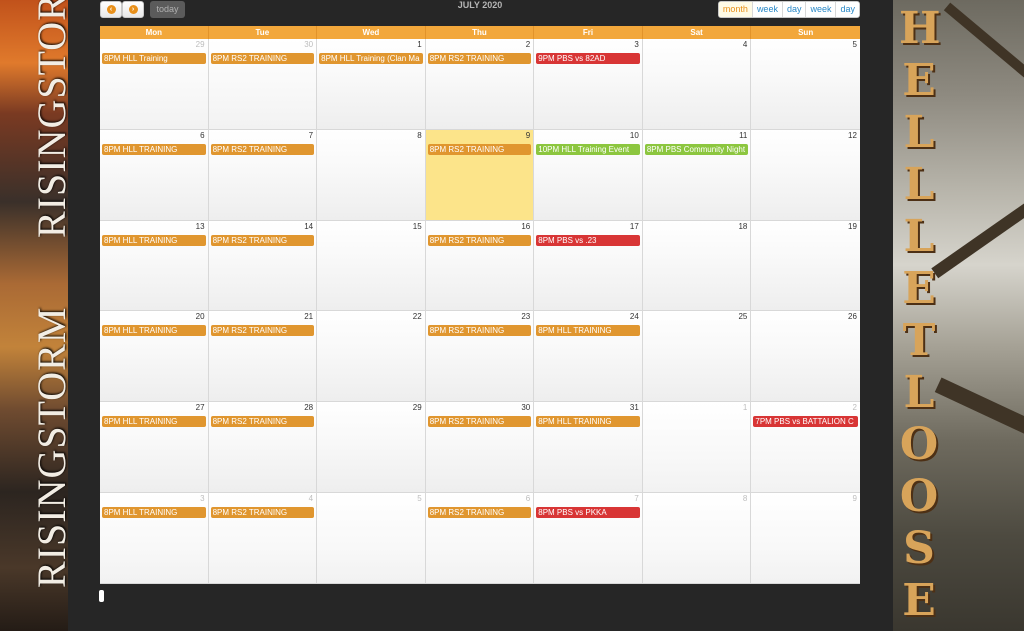  I want to click on view-switcher: month week day week day, so click(788, 9).